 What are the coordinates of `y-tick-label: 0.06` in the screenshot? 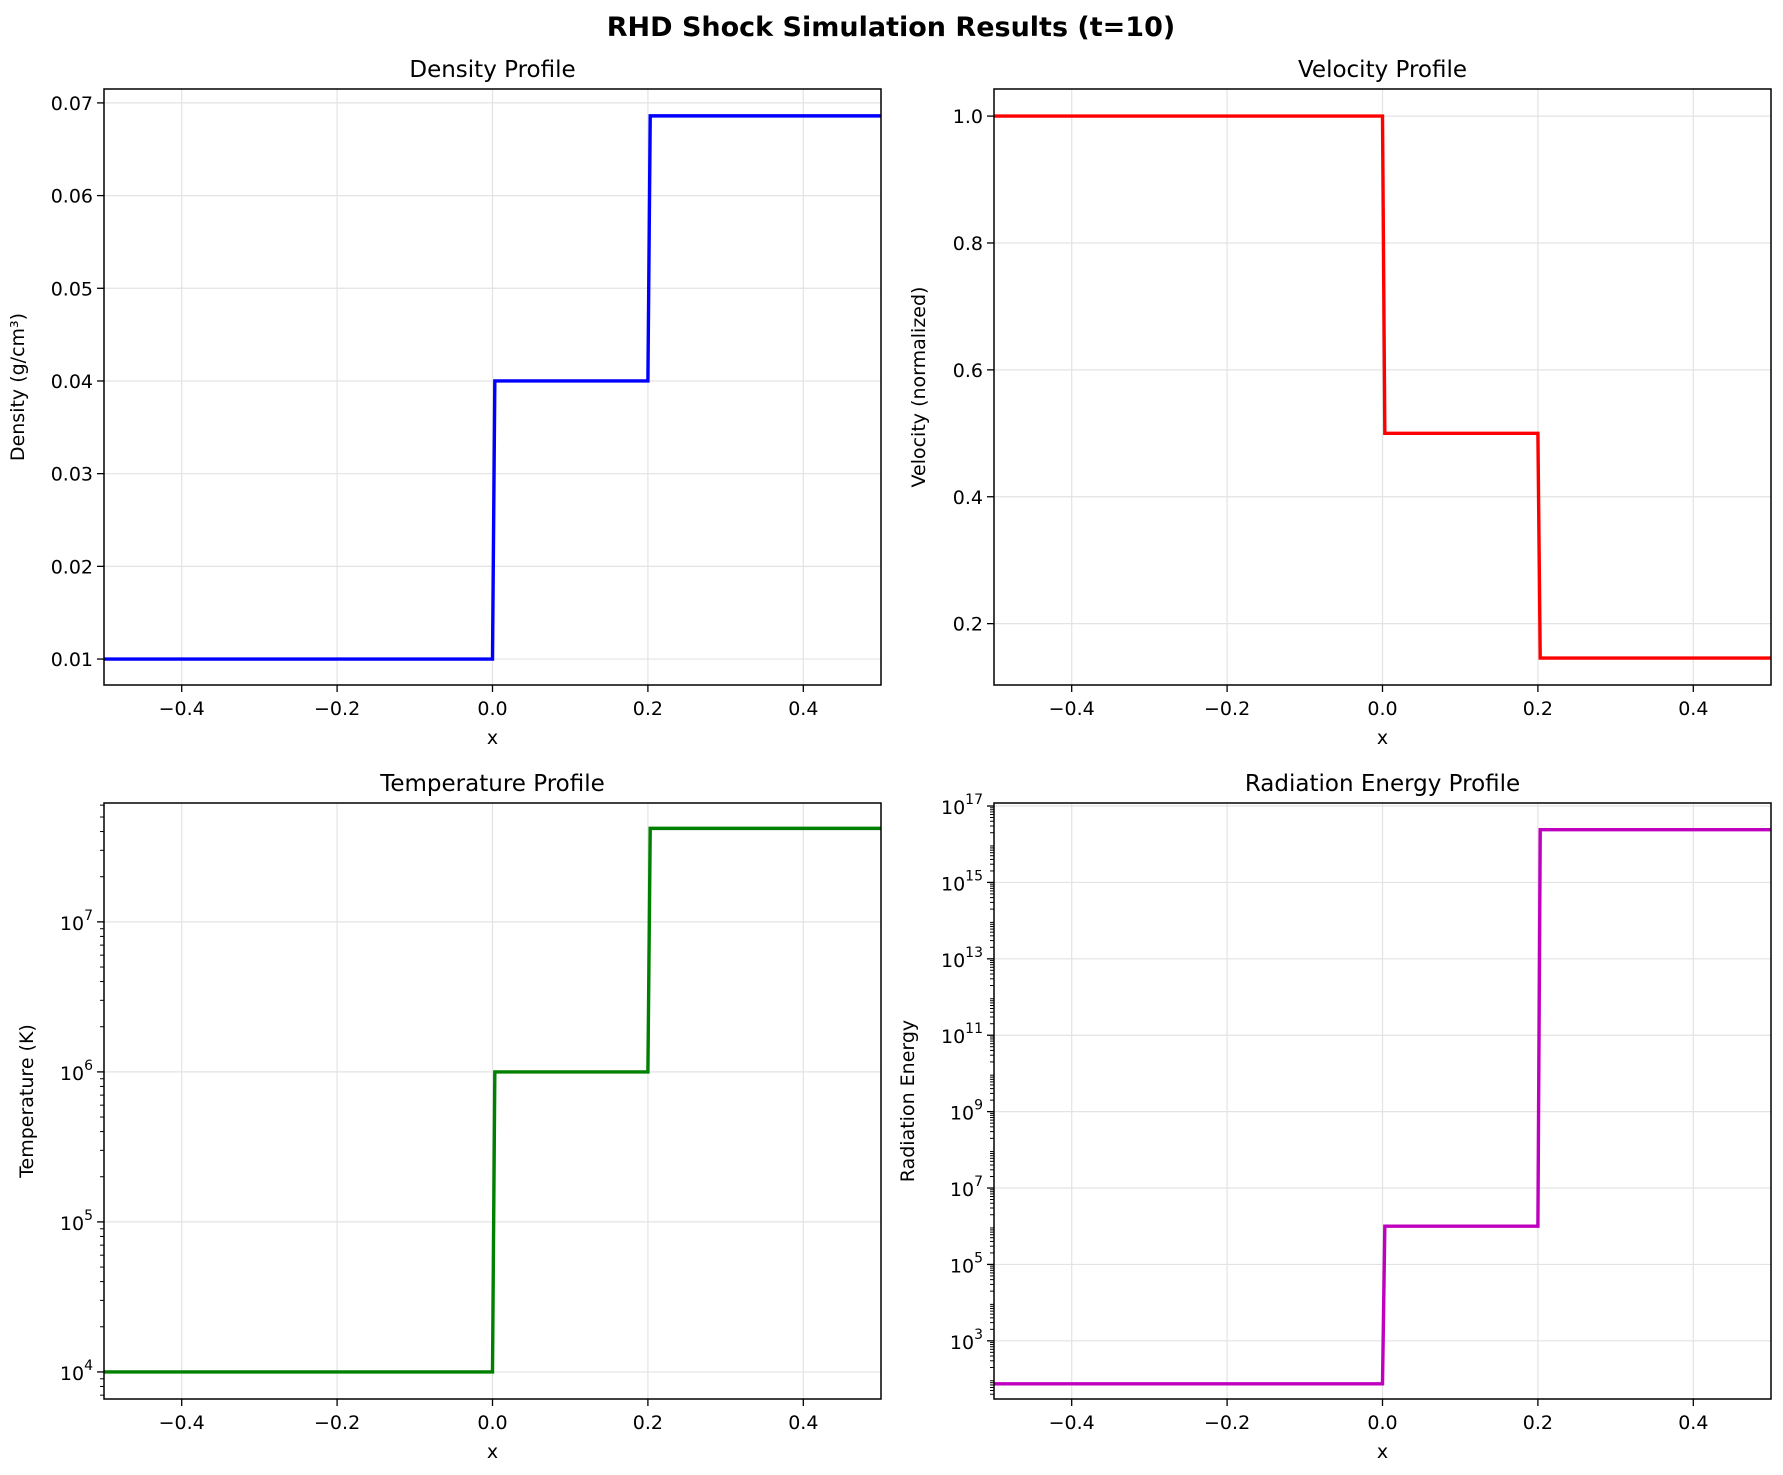 It's located at (72, 197).